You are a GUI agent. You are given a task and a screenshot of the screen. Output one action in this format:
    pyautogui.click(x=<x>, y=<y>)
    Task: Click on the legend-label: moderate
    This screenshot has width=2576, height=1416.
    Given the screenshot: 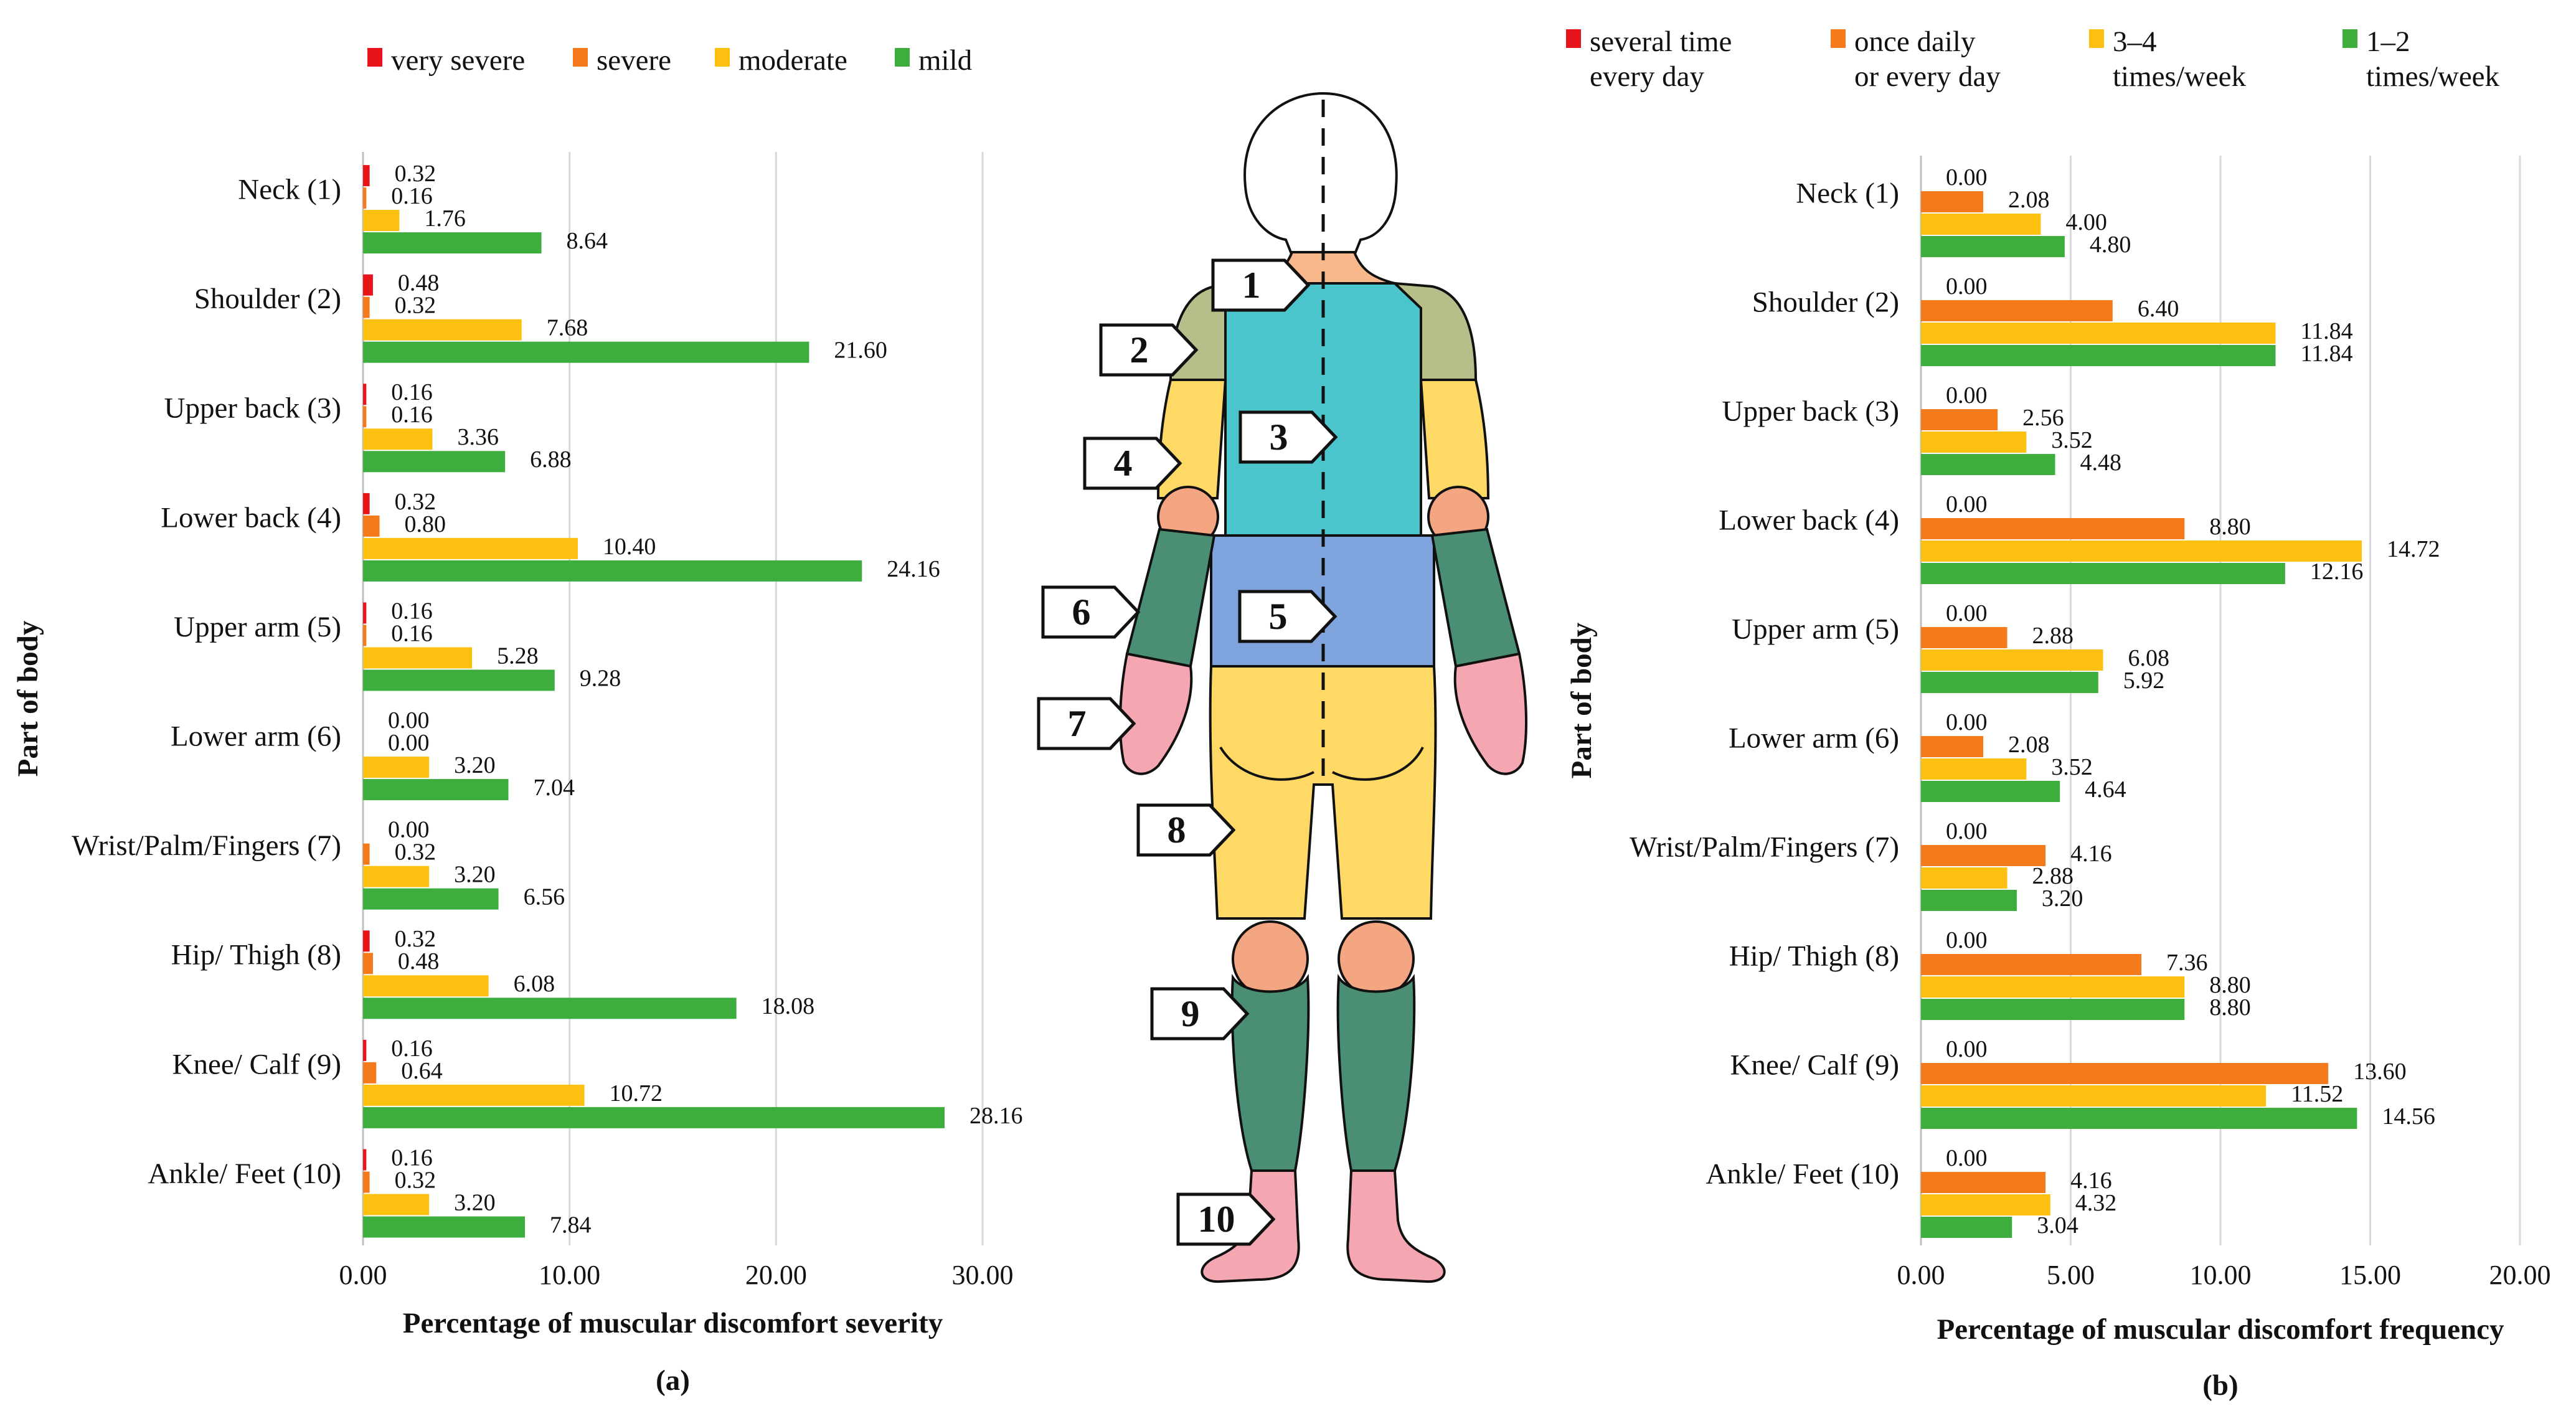 What is the action you would take?
    pyautogui.click(x=793, y=60)
    